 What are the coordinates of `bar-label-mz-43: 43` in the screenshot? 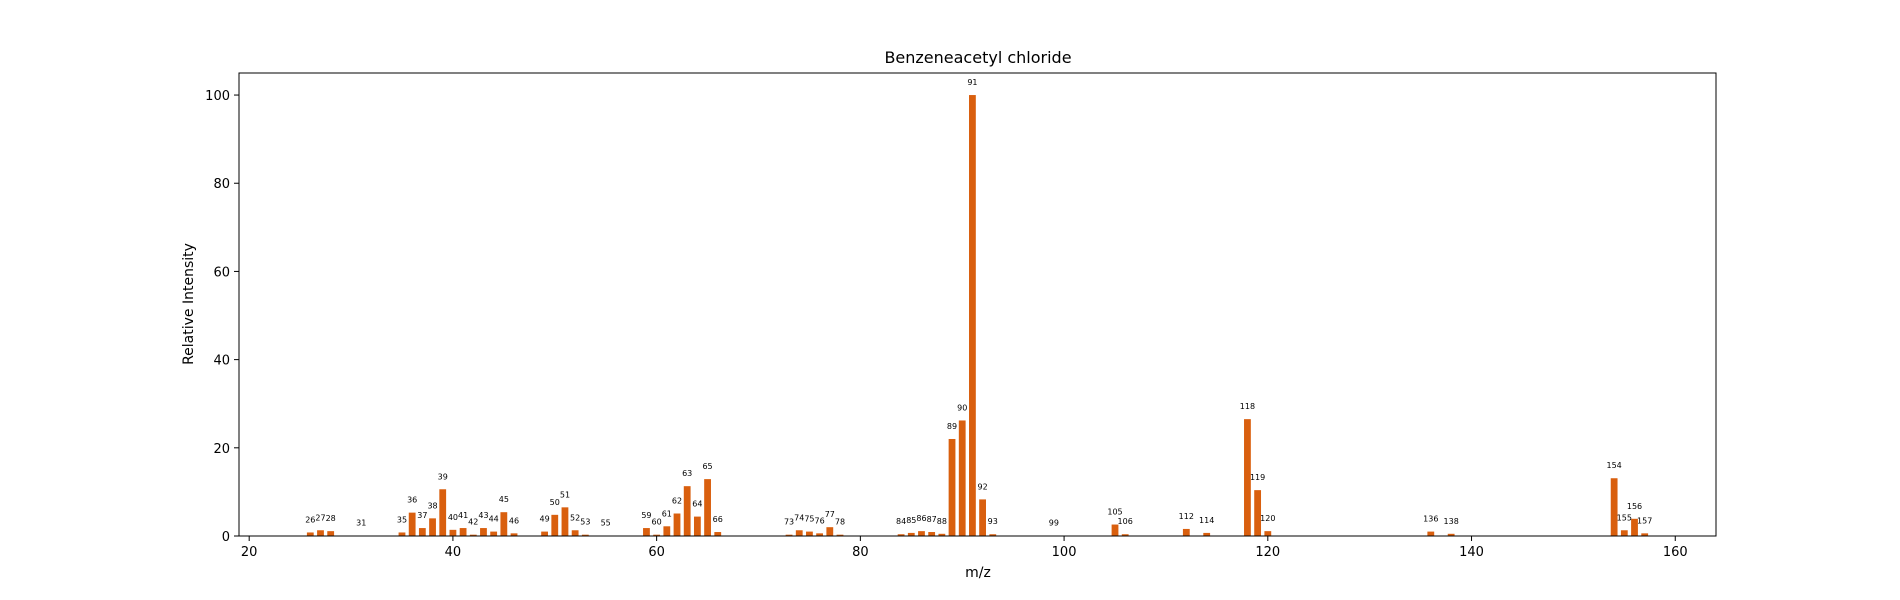 It's located at (483, 515).